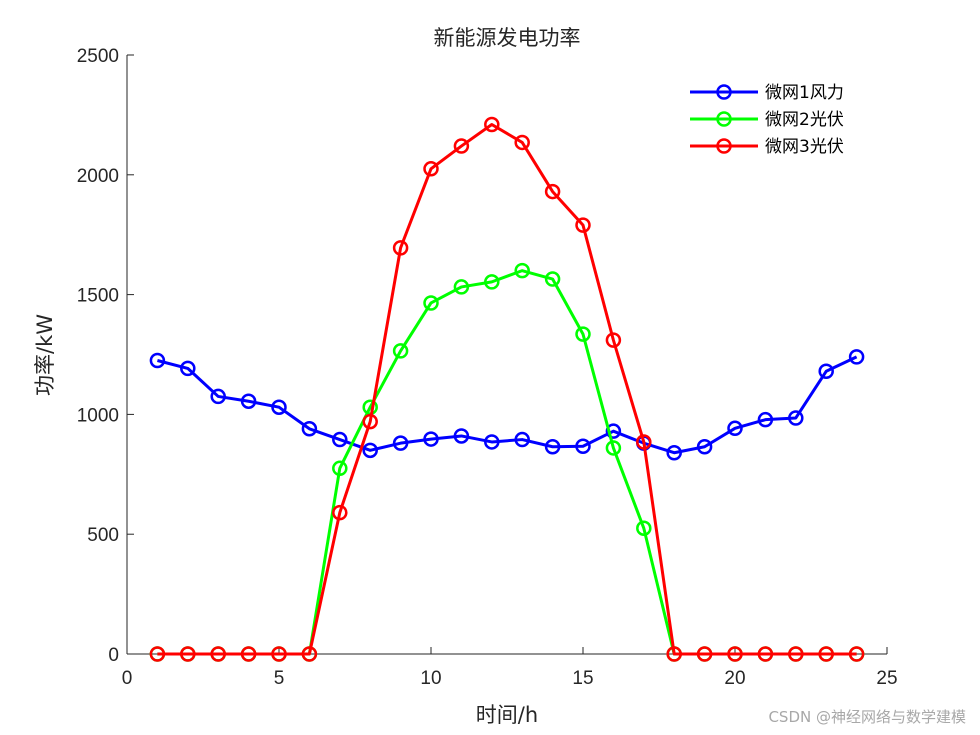 The width and height of the screenshot is (980, 735). What do you see at coordinates (127, 678) in the screenshot?
I see `x-tick-label: 0` at bounding box center [127, 678].